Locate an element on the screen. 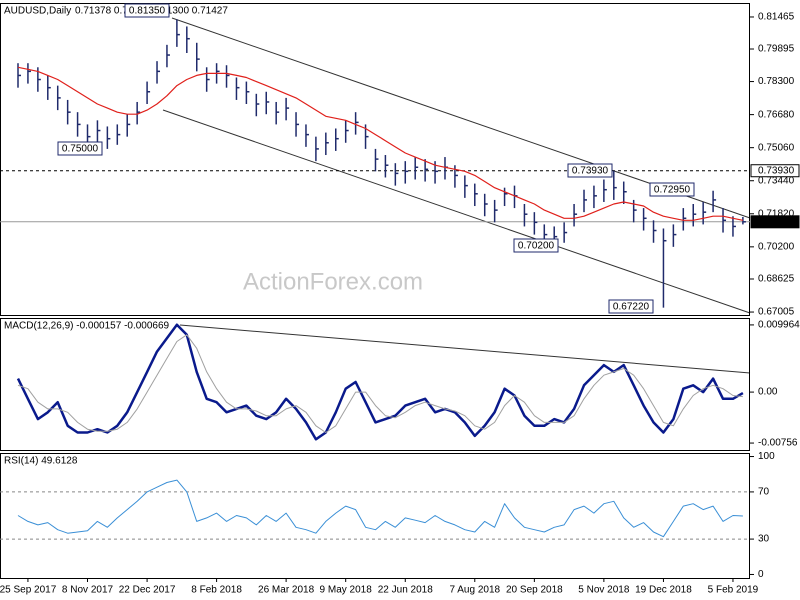 This screenshot has width=800, height=600. annotation: 0.72950 is located at coordinates (672, 190).